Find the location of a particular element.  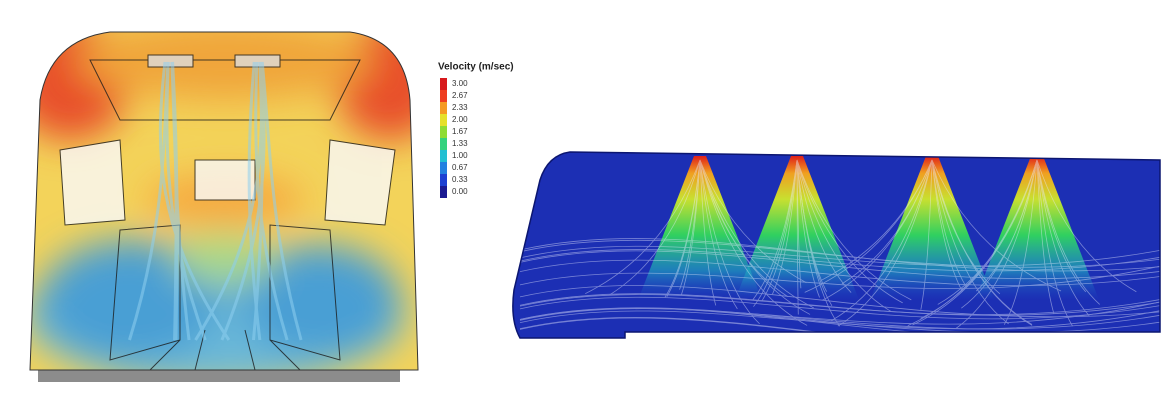

legend-label: 1.67 is located at coordinates (460, 131).